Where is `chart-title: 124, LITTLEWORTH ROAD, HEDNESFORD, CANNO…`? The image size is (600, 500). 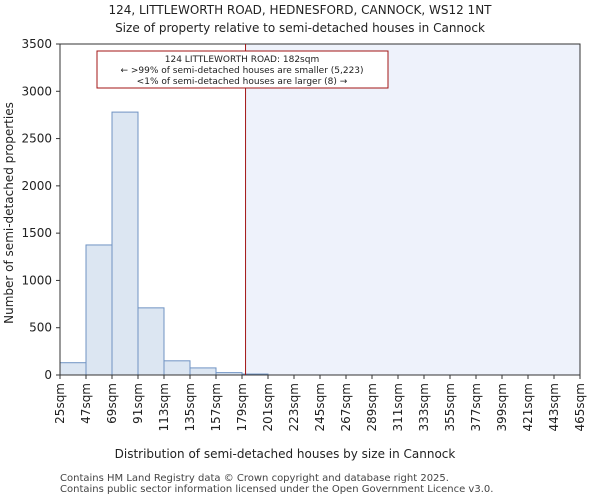 chart-title: 124, LITTLEWORTH ROAD, HEDNESFORD, CANNO… is located at coordinates (300, 10).